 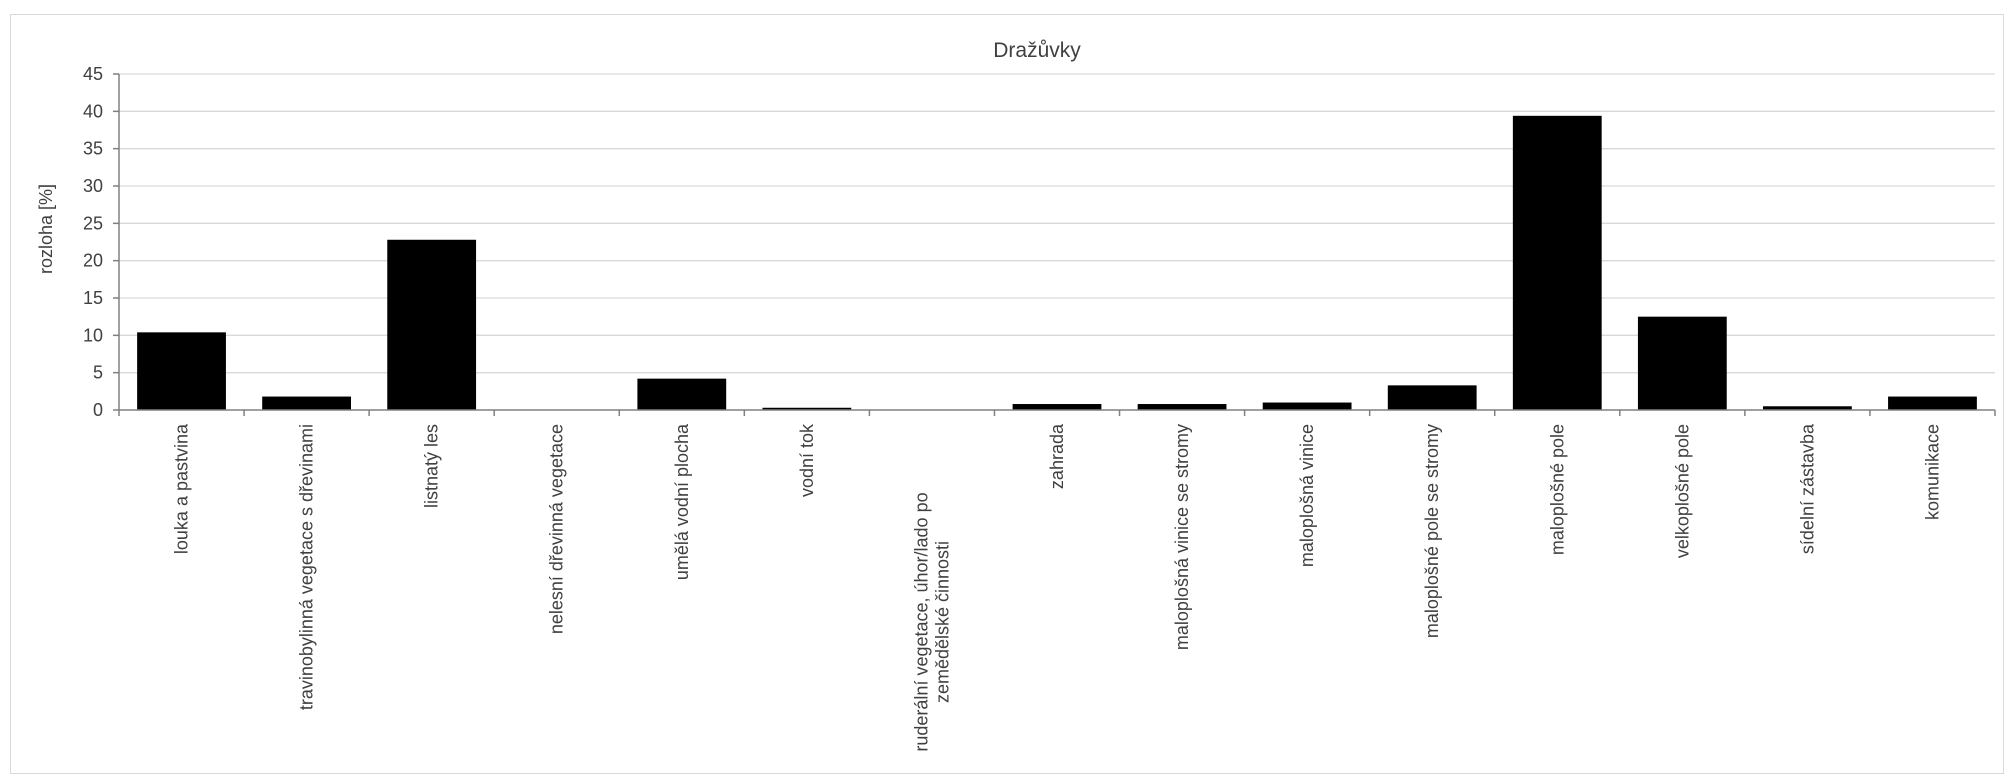 I want to click on x-tick-label: maloplošné pole, so click(x=1557, y=489).